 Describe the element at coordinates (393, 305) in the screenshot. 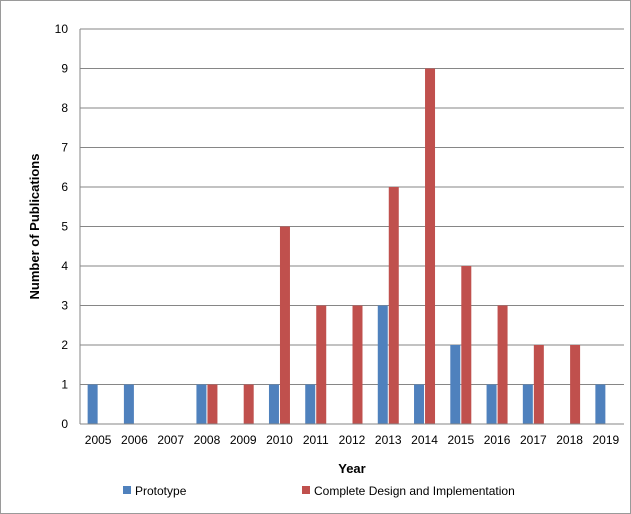

I see `bar-complete-design-2013` at that location.